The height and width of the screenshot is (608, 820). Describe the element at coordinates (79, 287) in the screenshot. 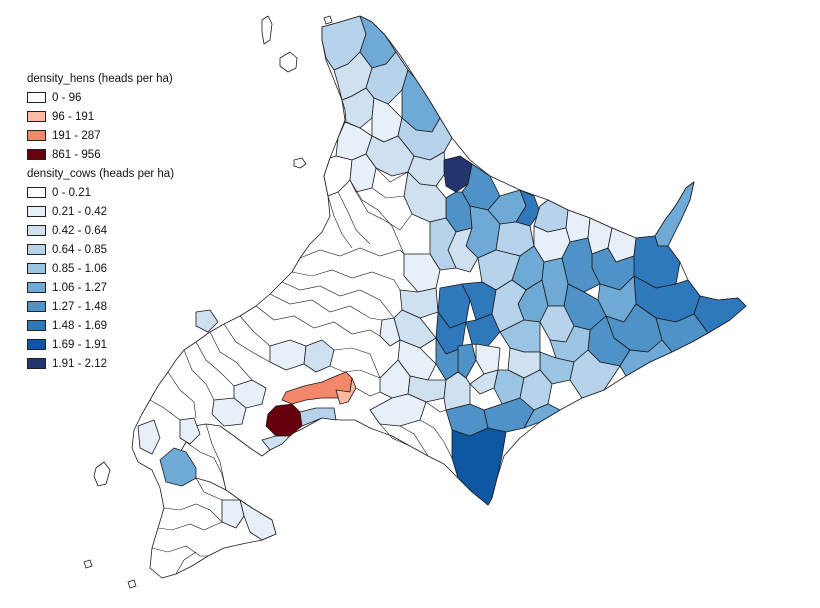

I see `legend-label: 1.06 - 1.27` at that location.